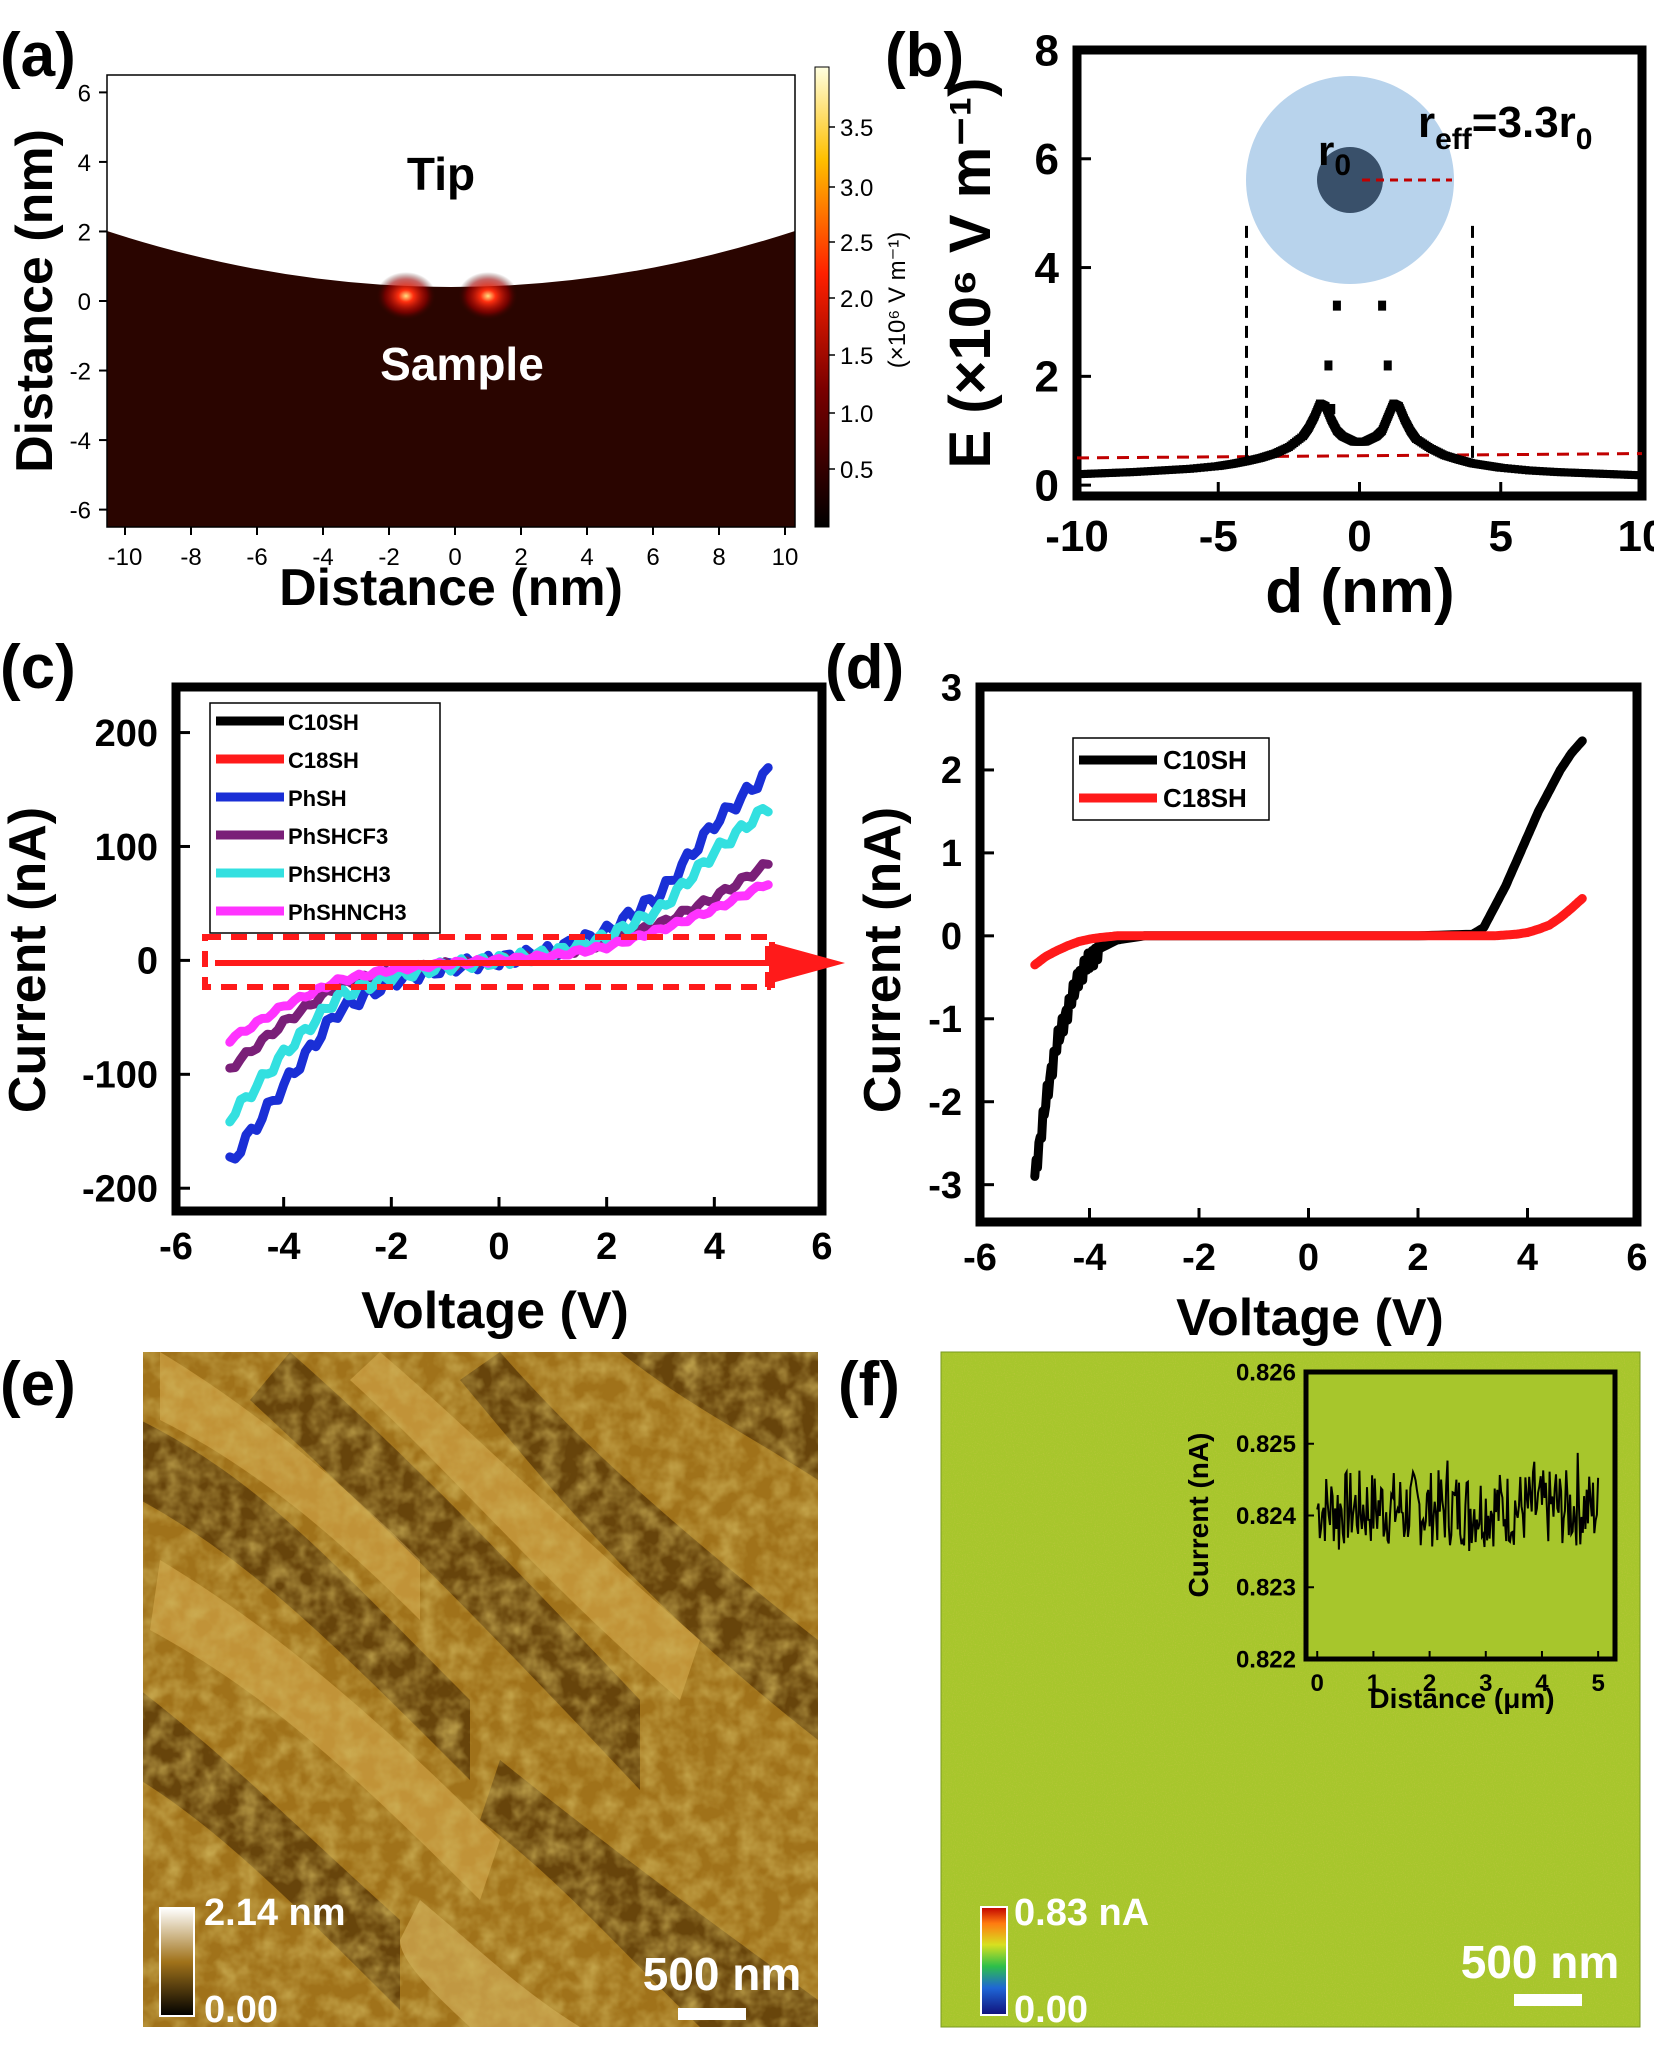 The width and height of the screenshot is (1654, 2062). What do you see at coordinates (1266, 1659) in the screenshot?
I see `y-tick-label: 0.822` at bounding box center [1266, 1659].